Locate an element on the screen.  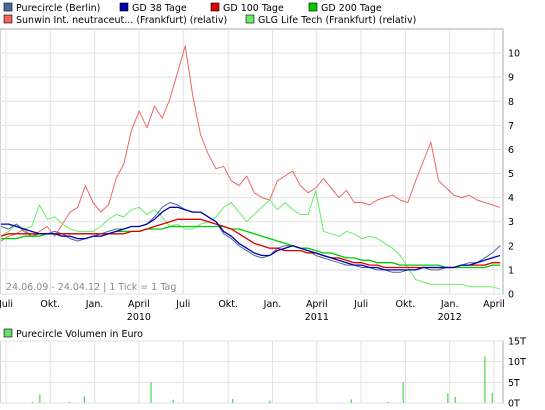
volume-title: Purecircle Volumen in Euro is located at coordinates (79, 334).